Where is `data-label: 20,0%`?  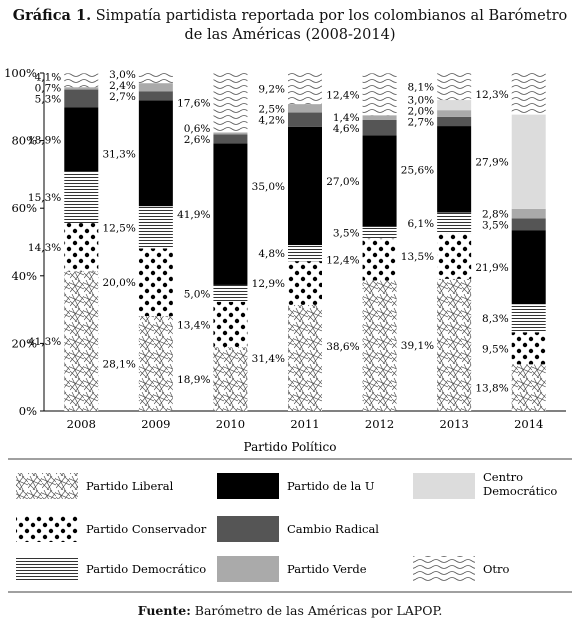
data-label: 20,0% is located at coordinates (118, 283).